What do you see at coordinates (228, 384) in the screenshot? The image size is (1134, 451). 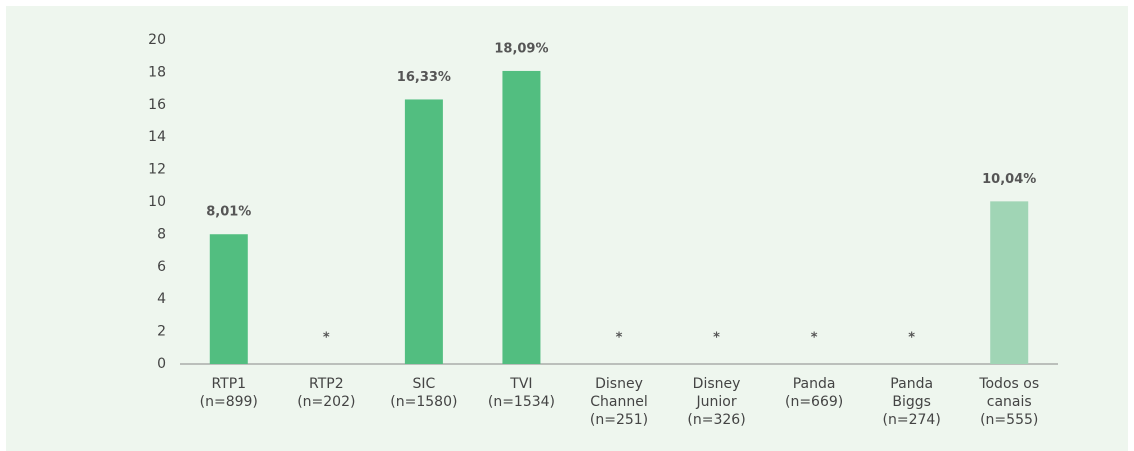 I see `x-tick-label: RTP1` at bounding box center [228, 384].